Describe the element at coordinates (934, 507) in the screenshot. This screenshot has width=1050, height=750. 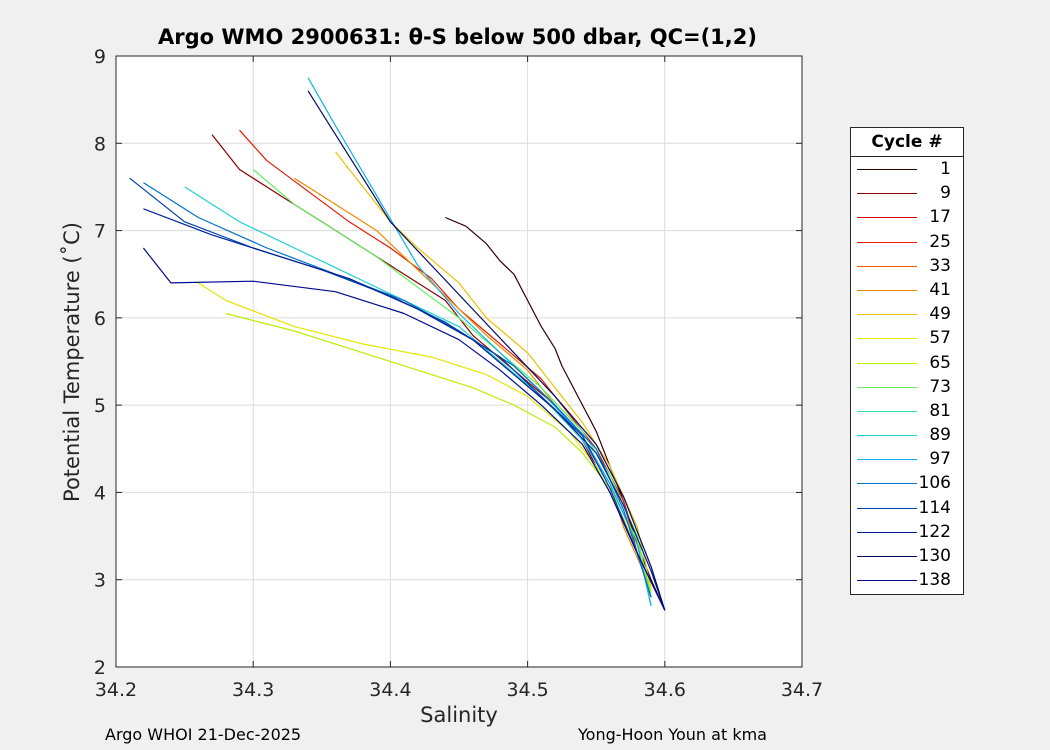
I see `legend-label: 114` at that location.